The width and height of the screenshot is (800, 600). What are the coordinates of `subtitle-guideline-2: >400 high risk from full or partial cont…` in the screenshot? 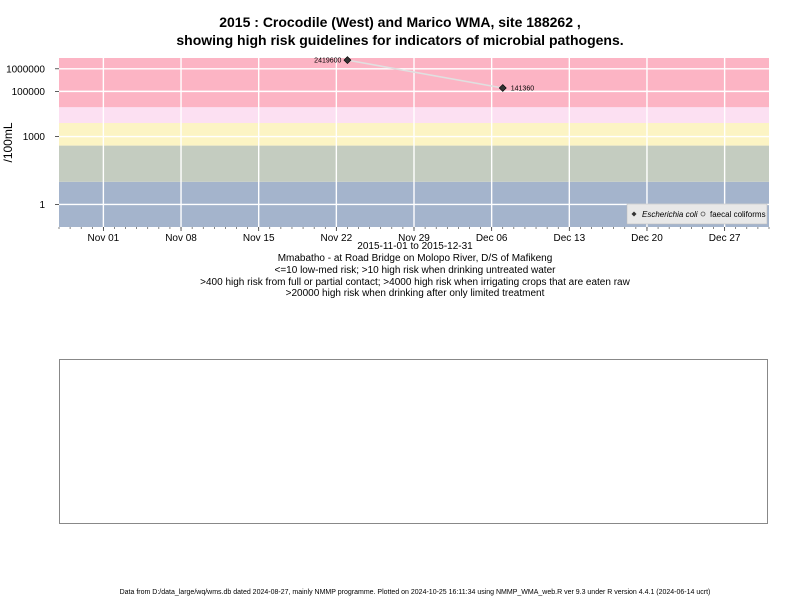 It's located at (415, 282).